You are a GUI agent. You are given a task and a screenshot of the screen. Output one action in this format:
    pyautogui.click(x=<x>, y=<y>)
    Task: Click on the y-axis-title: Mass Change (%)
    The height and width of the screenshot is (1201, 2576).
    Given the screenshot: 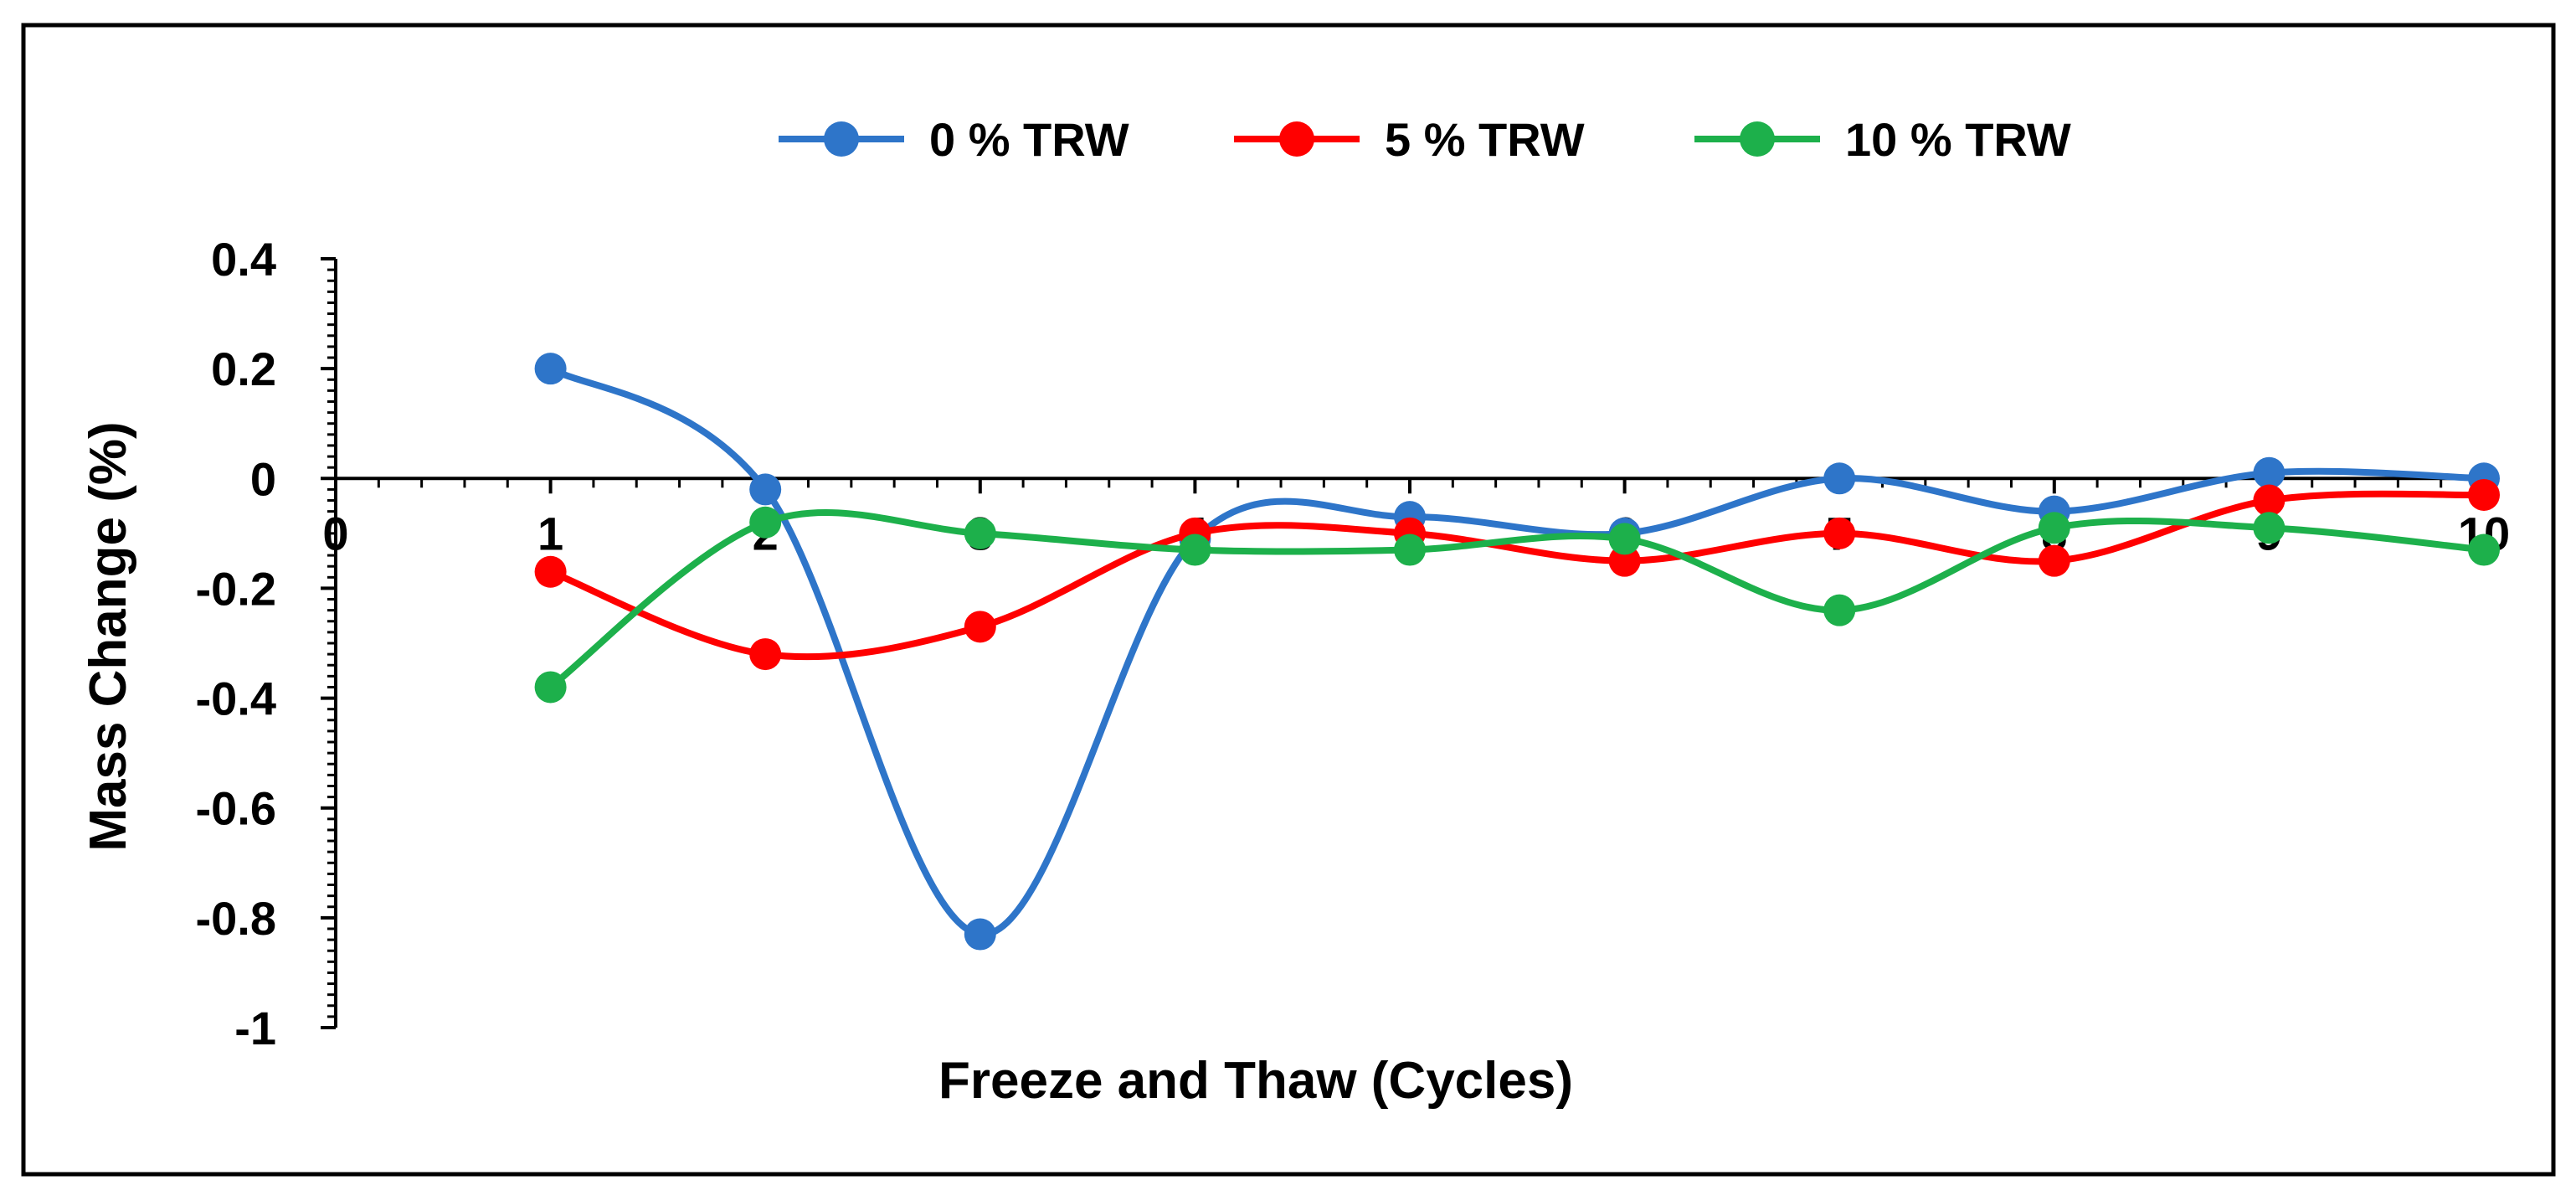 What is the action you would take?
    pyautogui.click(x=109, y=636)
    